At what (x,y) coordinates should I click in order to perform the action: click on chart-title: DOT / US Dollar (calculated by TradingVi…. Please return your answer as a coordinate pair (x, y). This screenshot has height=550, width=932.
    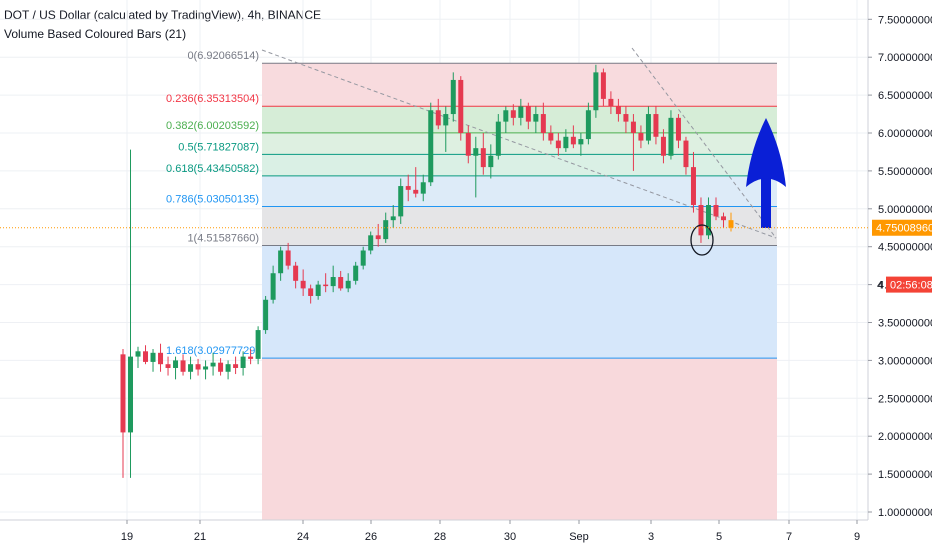
    Looking at the image, I should click on (163, 15).